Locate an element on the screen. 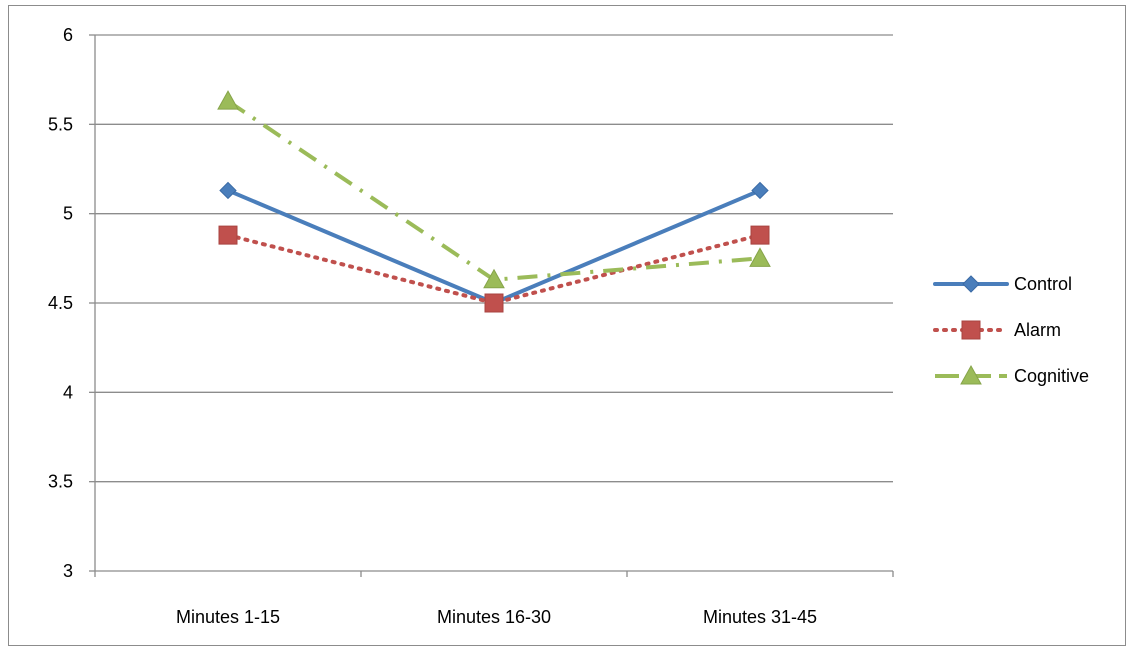 The width and height of the screenshot is (1133, 653). legend-label: Control is located at coordinates (1043, 284).